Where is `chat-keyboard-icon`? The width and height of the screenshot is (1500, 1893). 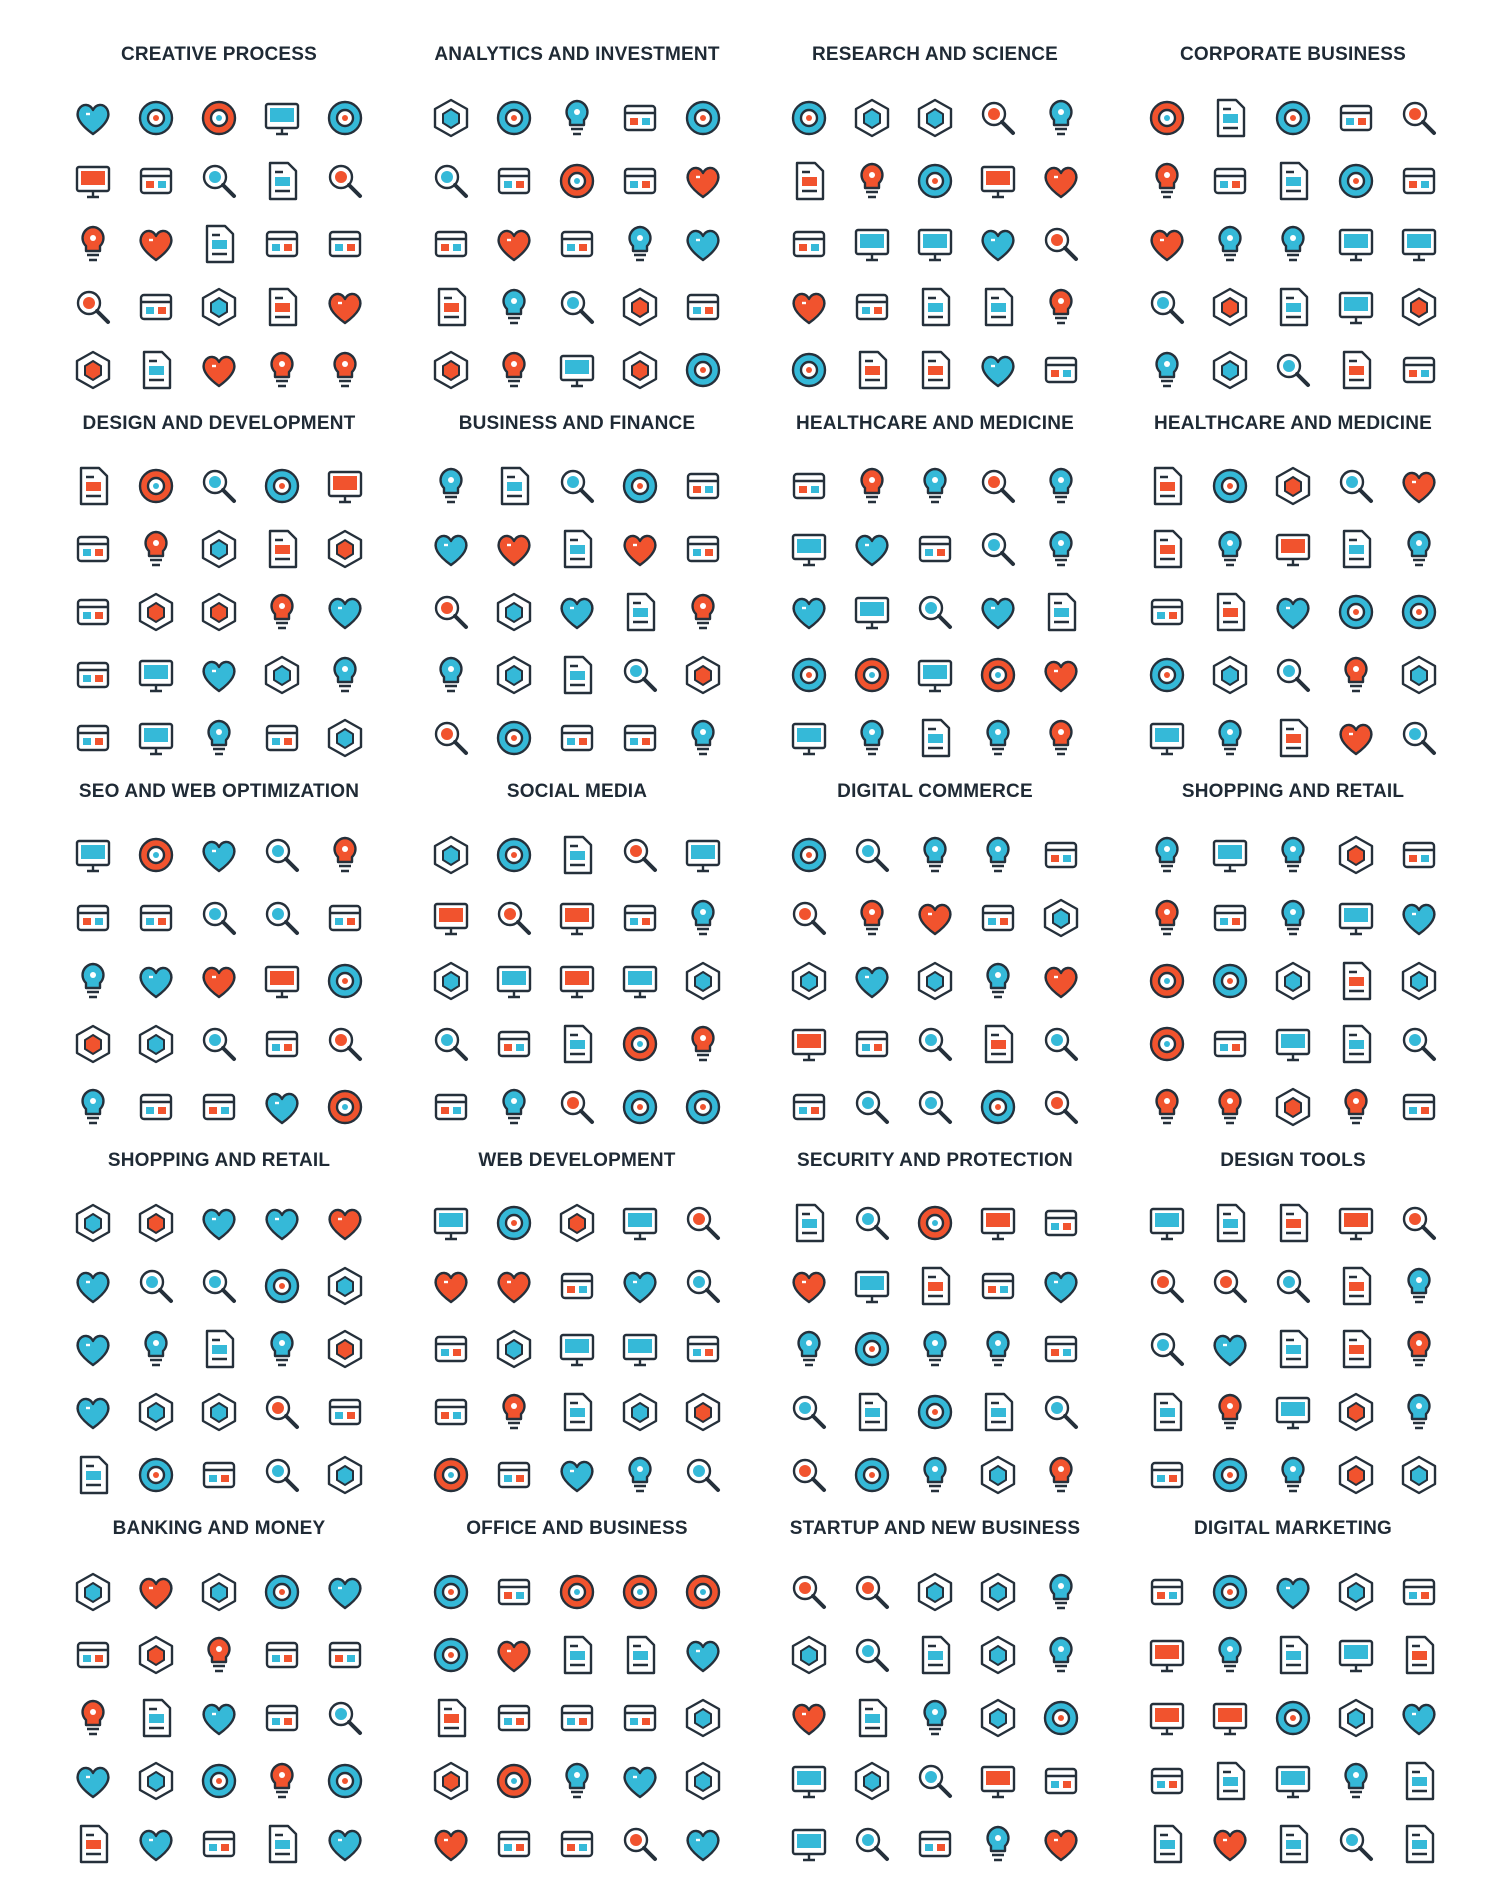 chat-keyboard-icon is located at coordinates (1356, 1780).